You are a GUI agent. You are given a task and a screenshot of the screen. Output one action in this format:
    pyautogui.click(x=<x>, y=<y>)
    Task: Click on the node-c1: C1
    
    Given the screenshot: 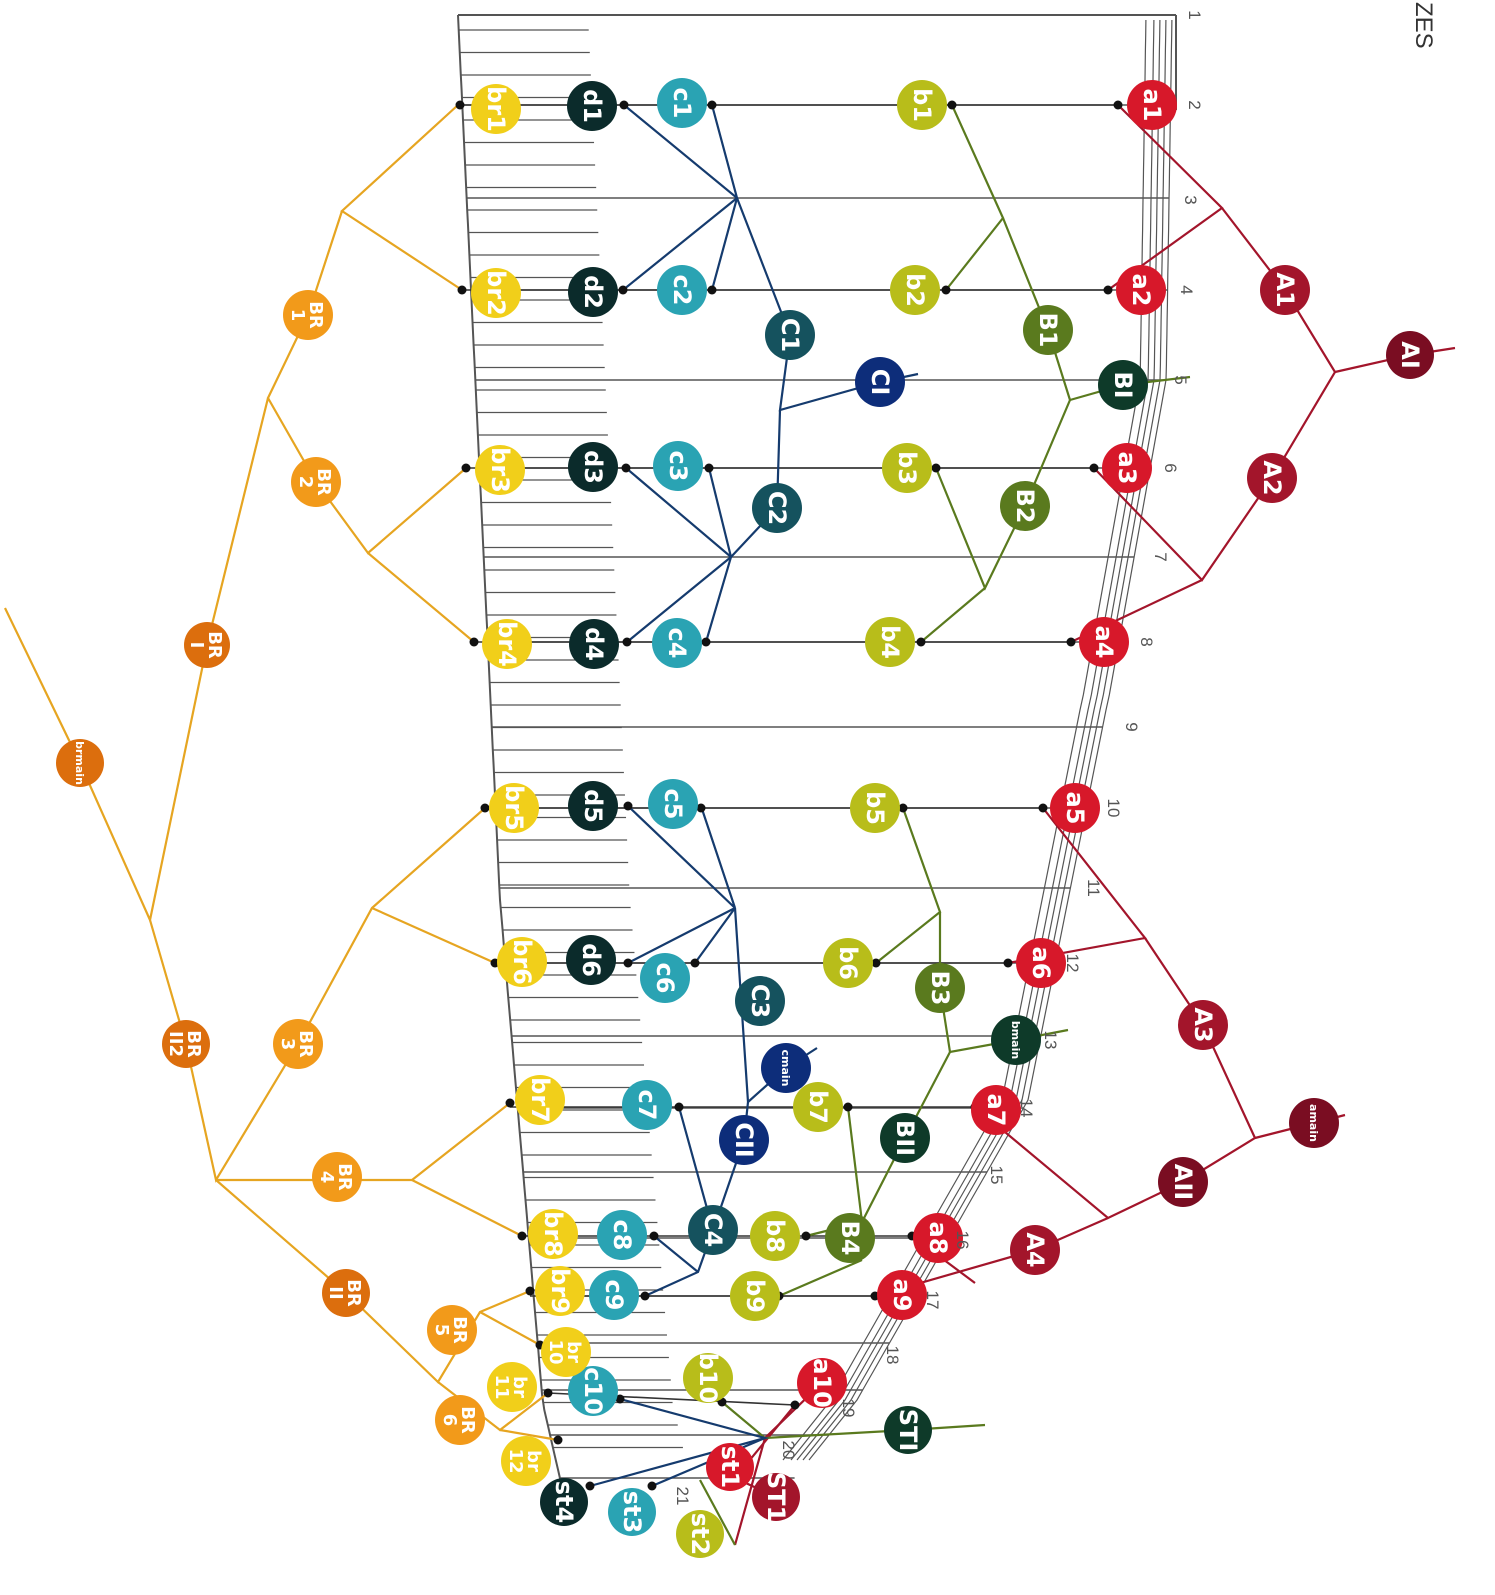 What is the action you would take?
    pyautogui.click(x=790, y=335)
    